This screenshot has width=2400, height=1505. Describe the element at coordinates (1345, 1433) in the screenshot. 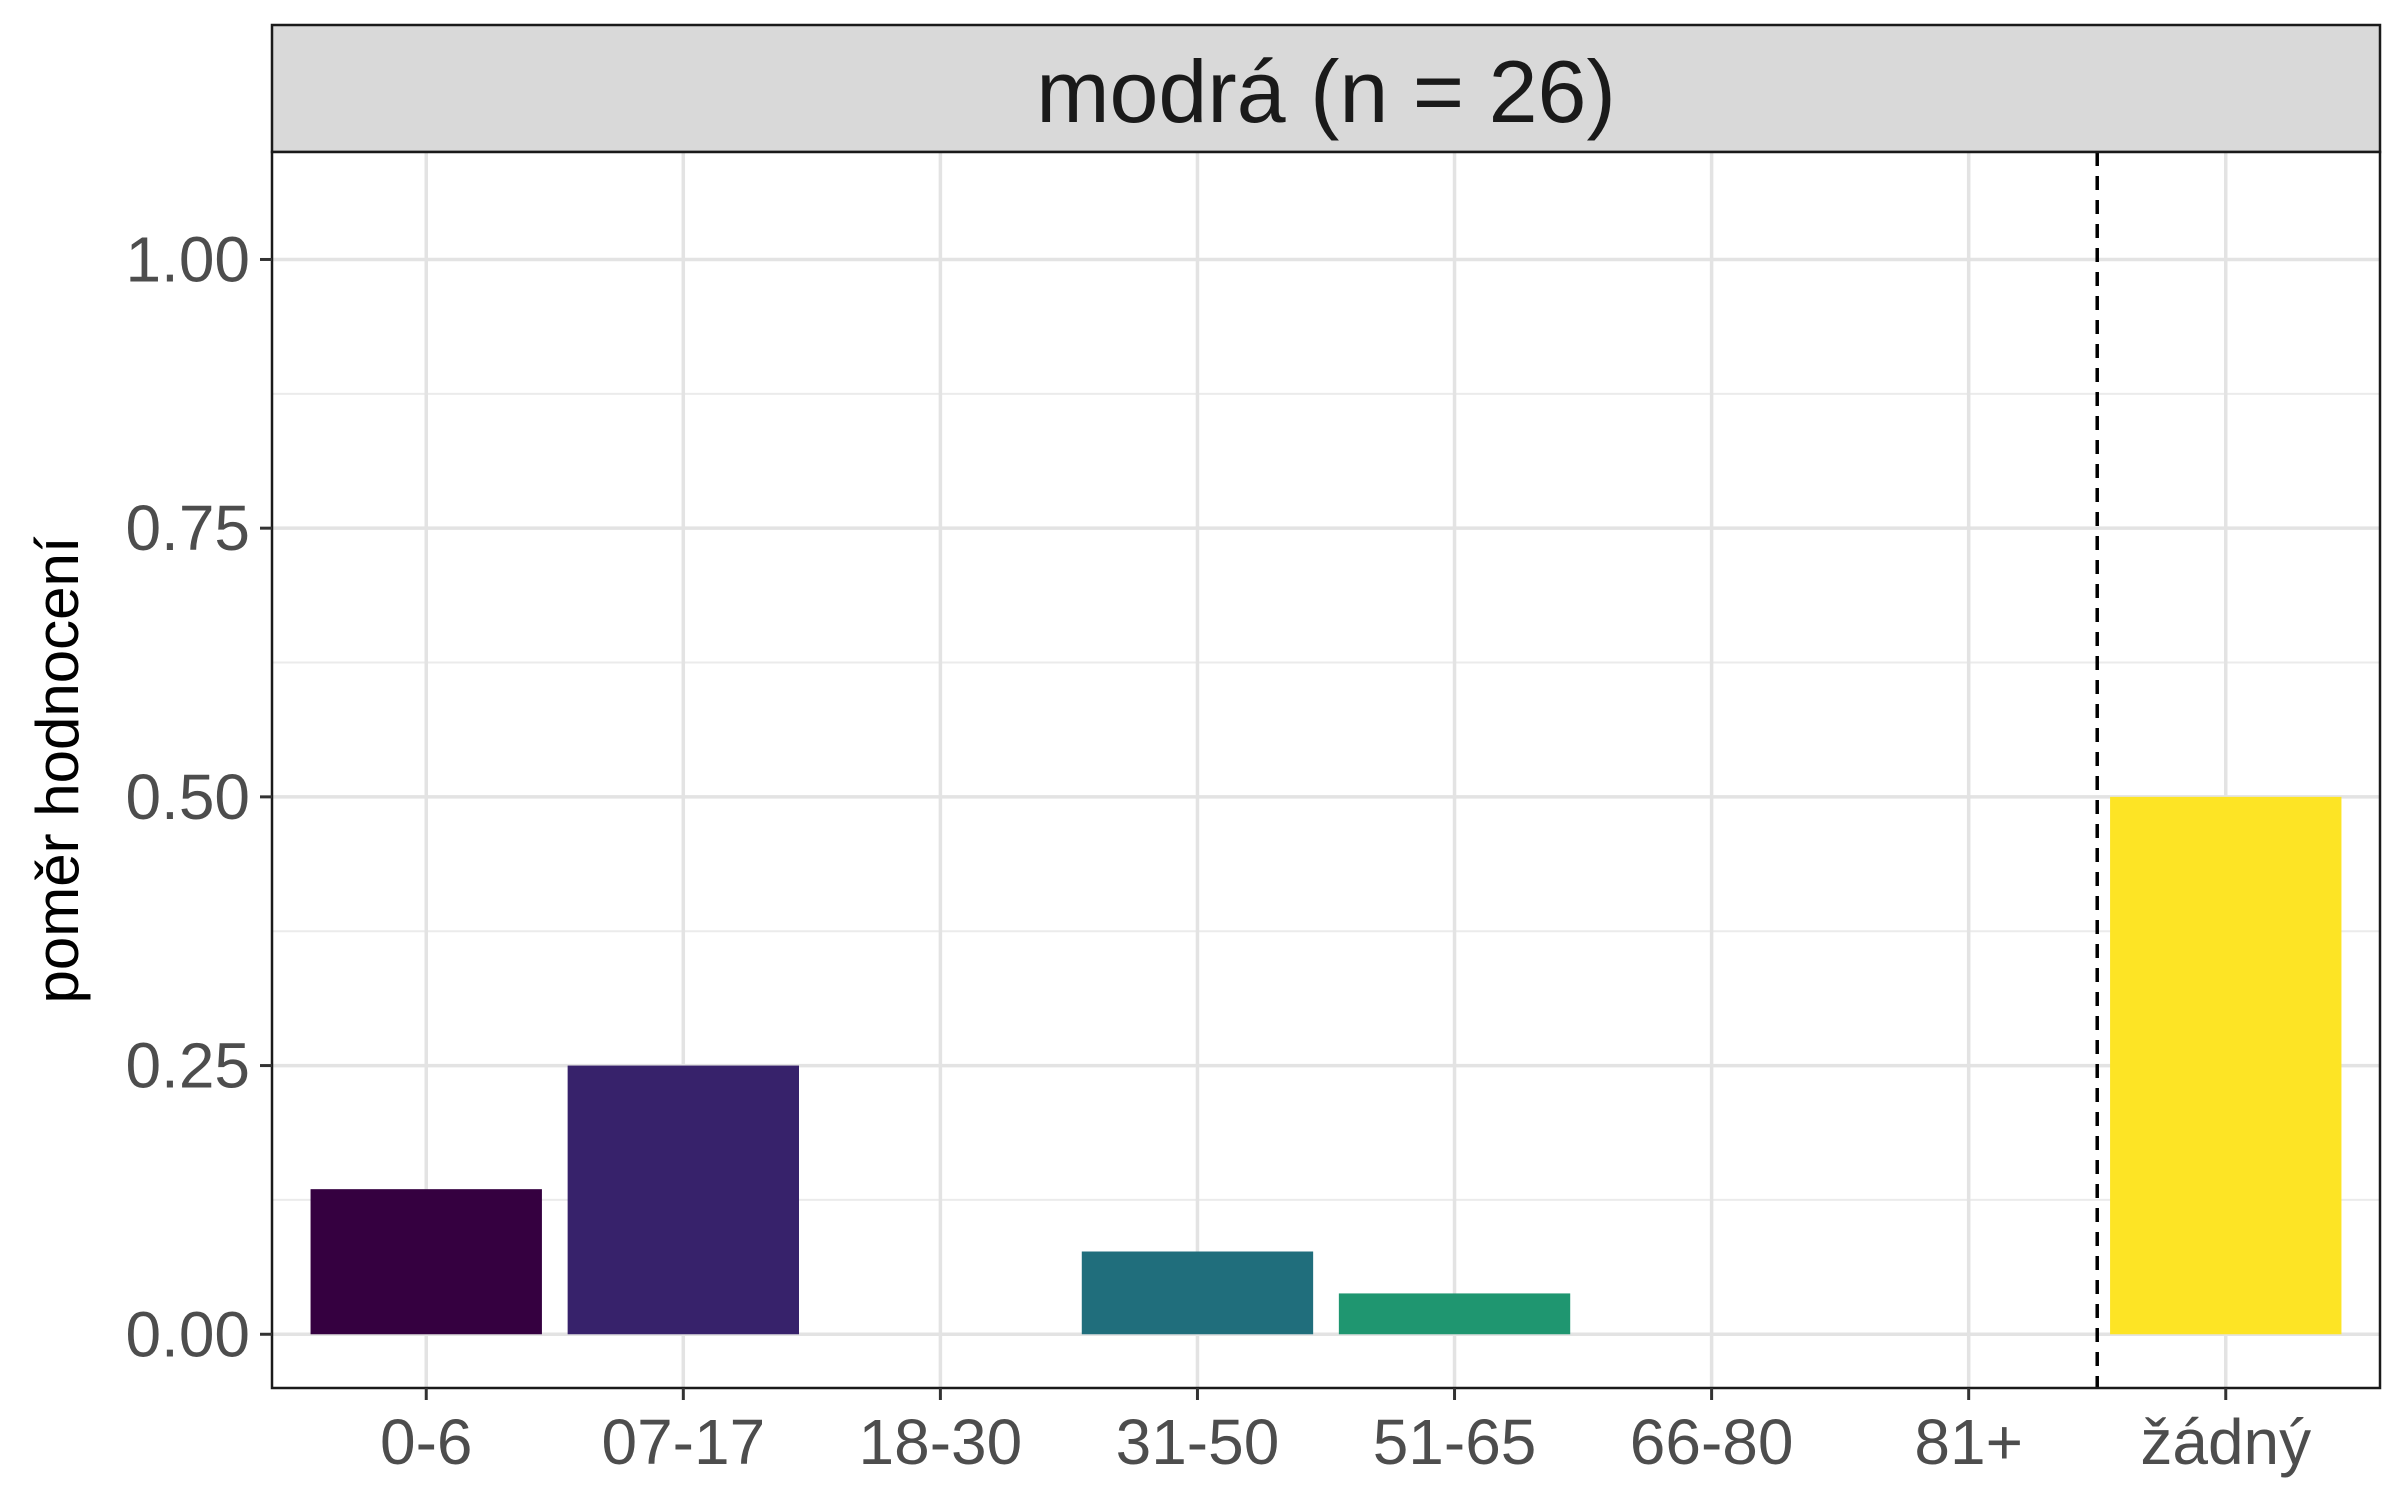

I see `x-axis: 0-6 07-17 18-30 31-50 51-65 66-80 81+ žádný` at that location.